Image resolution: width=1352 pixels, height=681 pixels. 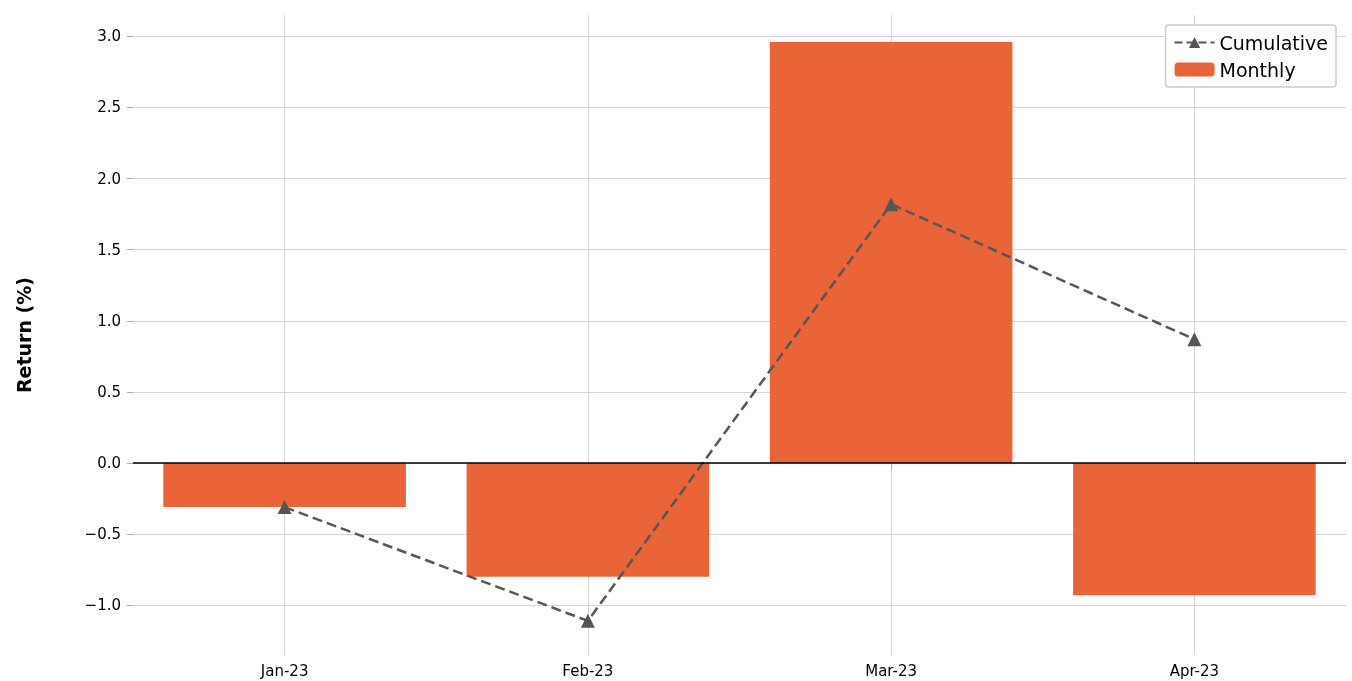 What do you see at coordinates (102, 605) in the screenshot?
I see `y-tick-label: −1.0` at bounding box center [102, 605].